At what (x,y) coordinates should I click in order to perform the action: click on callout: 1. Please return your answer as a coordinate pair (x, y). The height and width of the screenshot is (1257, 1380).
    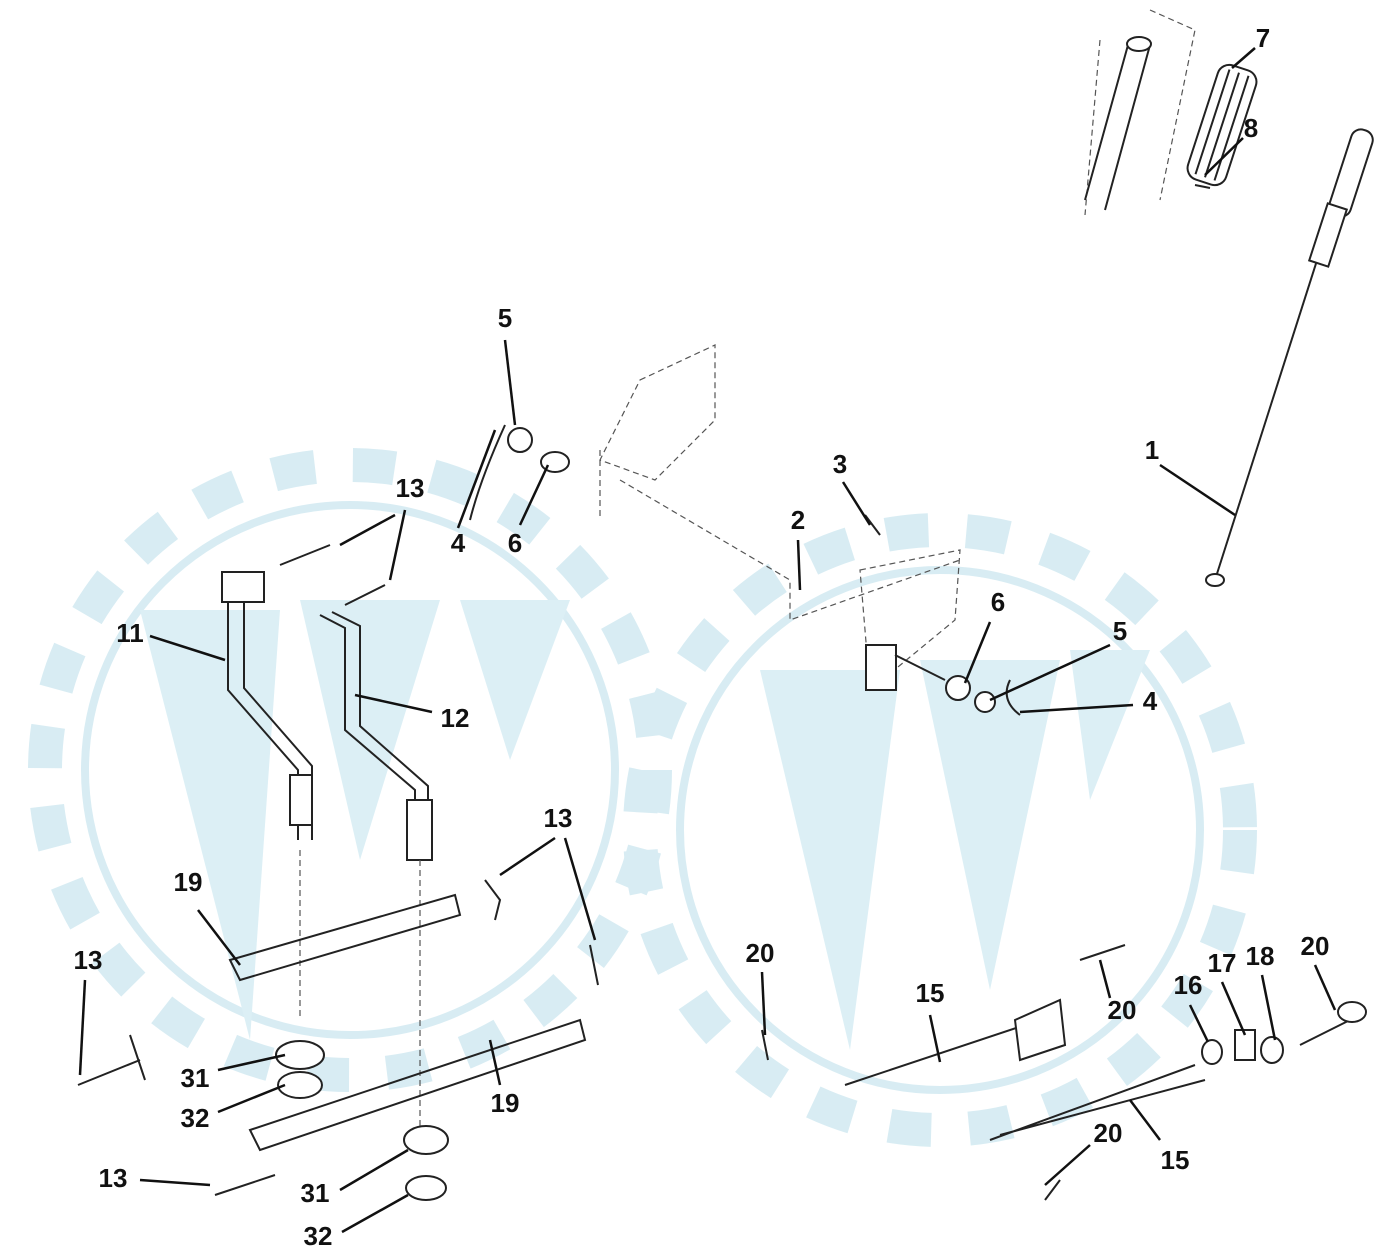
    Looking at the image, I should click on (1152, 450).